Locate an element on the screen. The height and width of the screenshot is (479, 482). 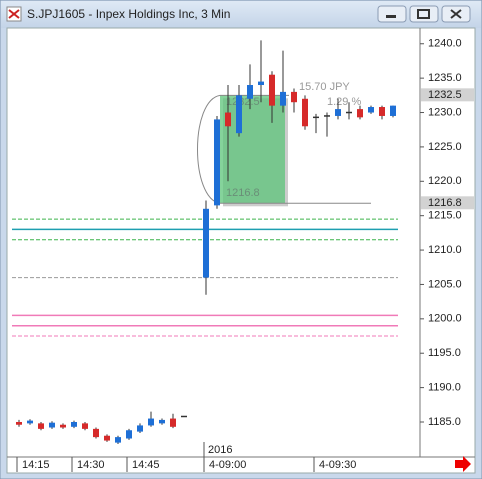
y-tick-label: 1220.0 is located at coordinates (445, 181).